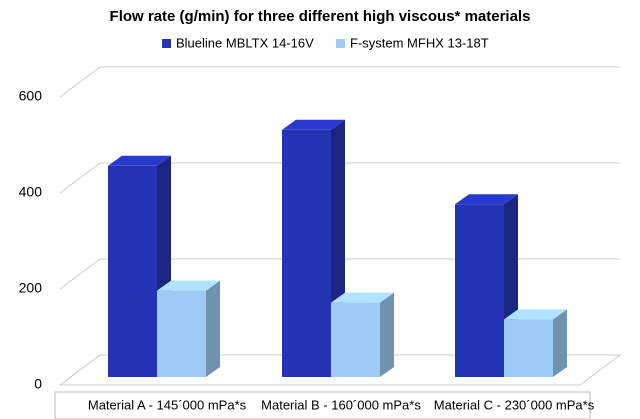 The image size is (640, 419). I want to click on legend-label: Blueline MBLTX 14-16V, so click(245, 42).